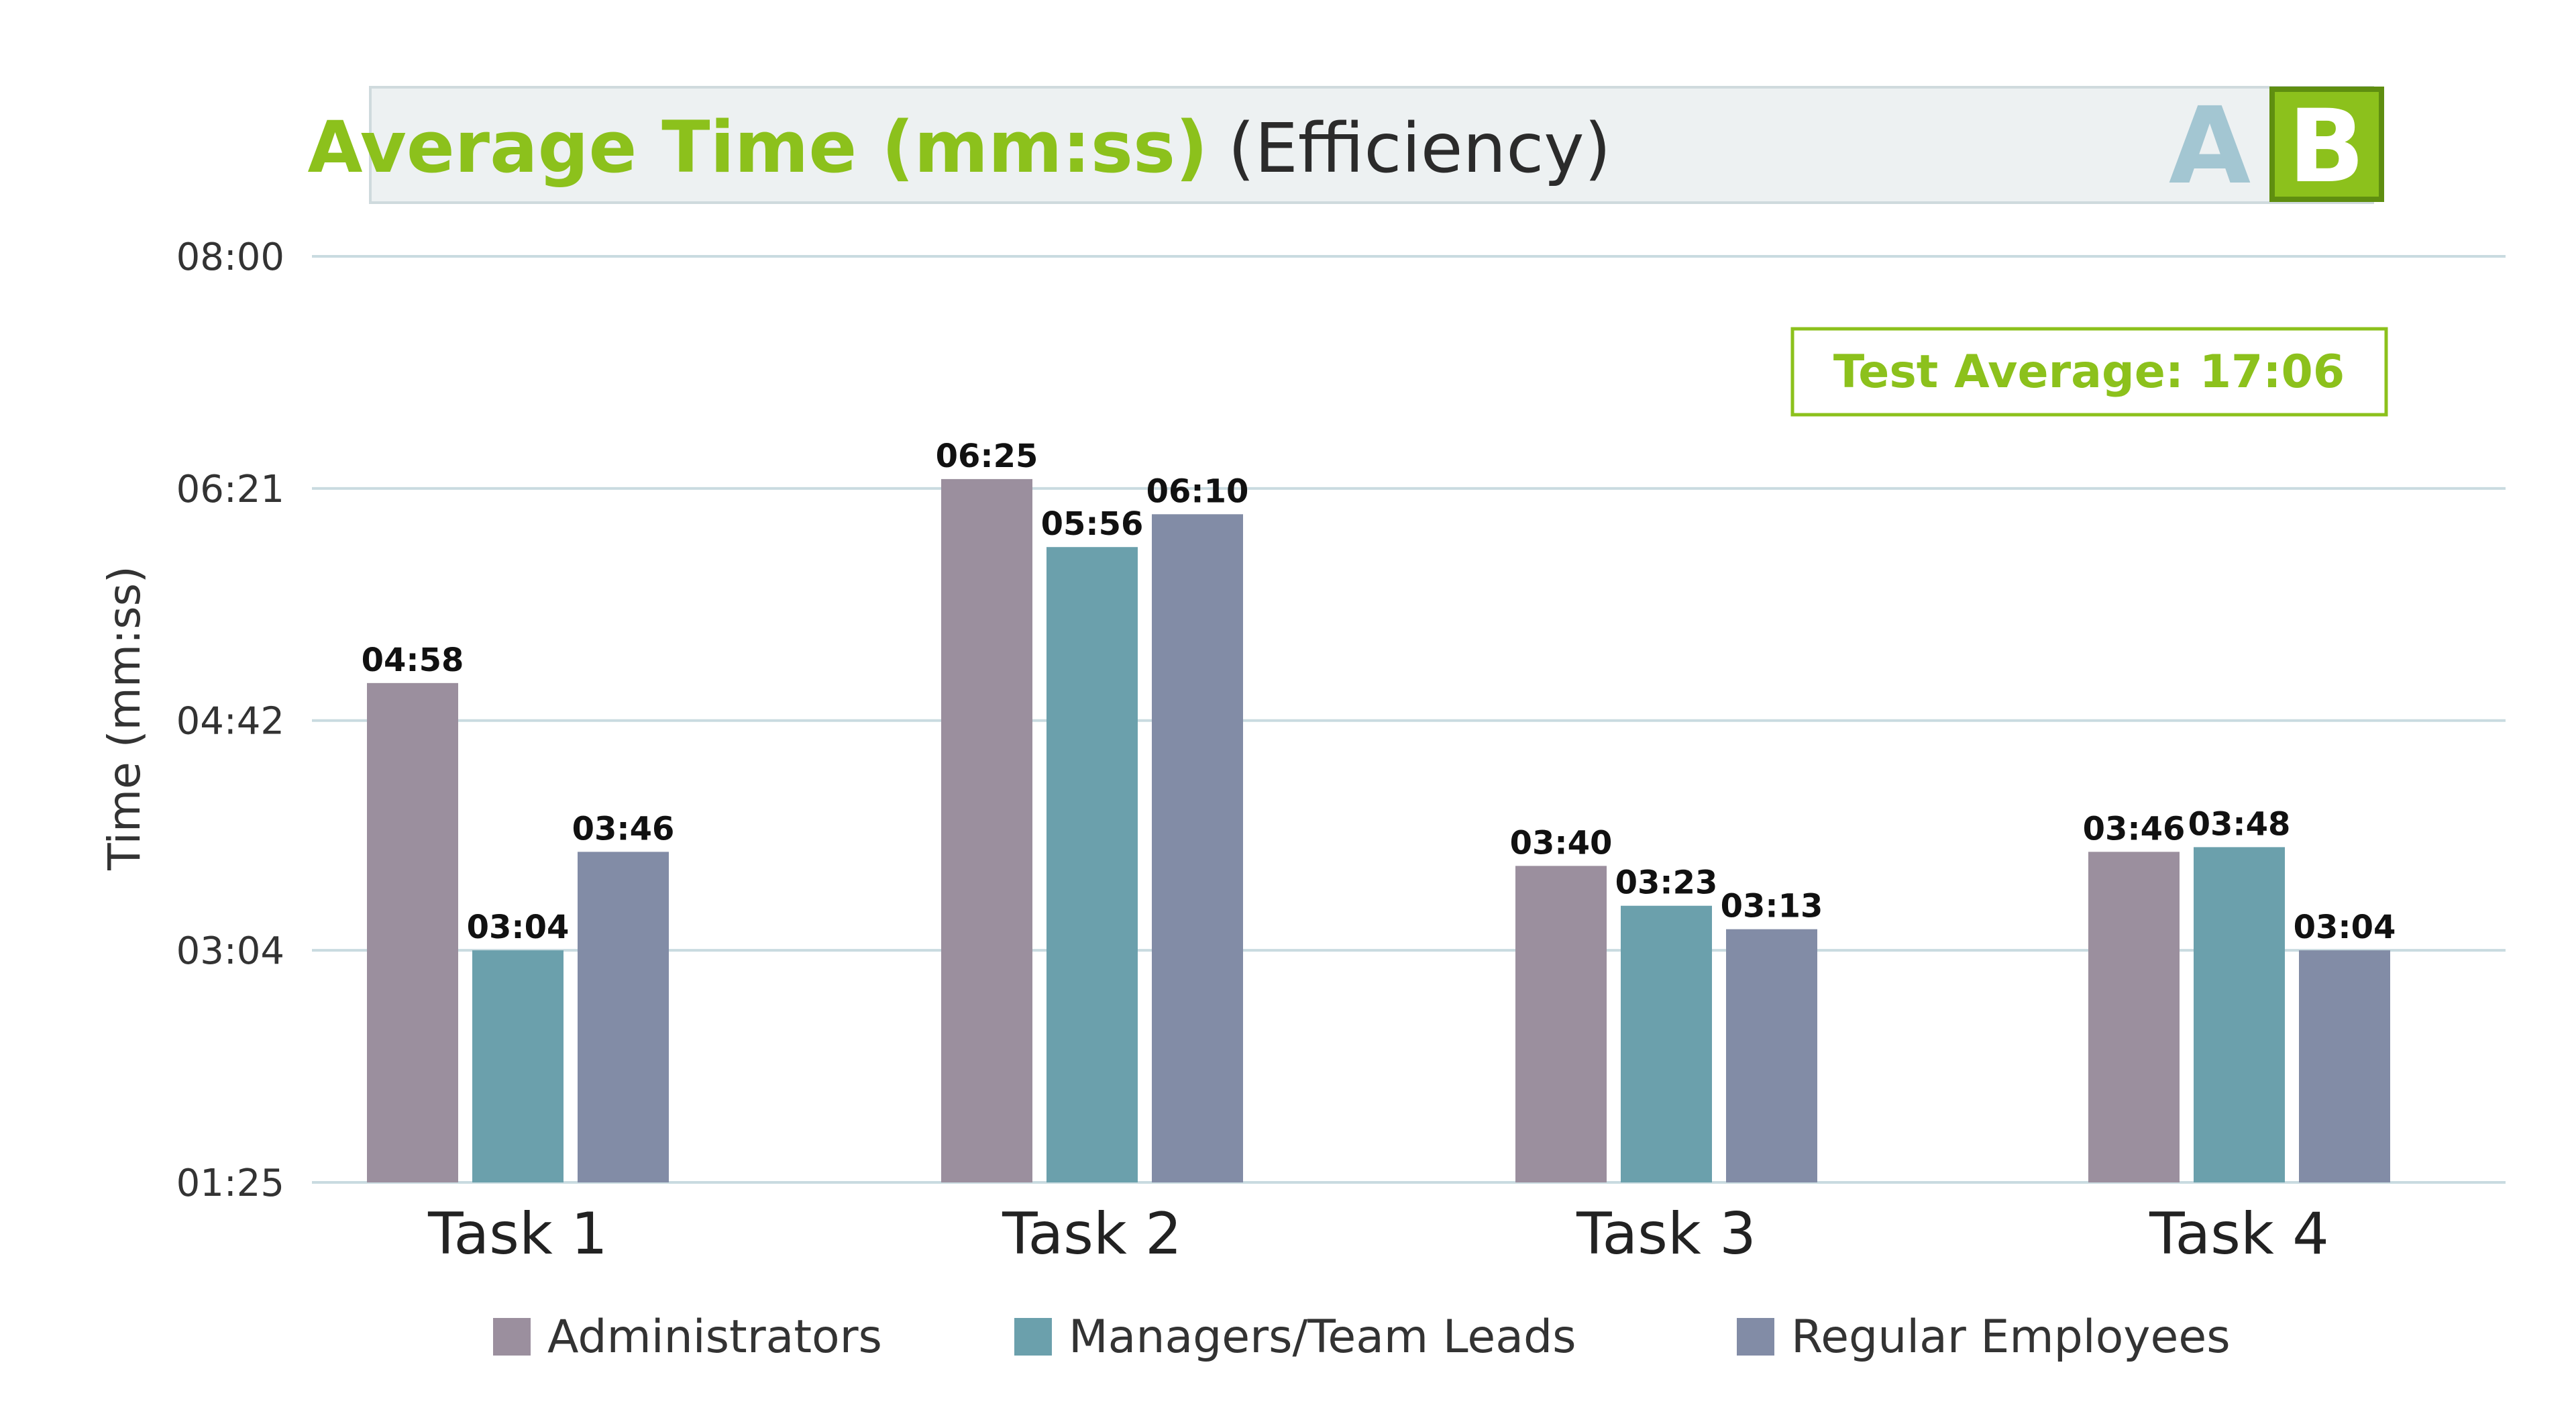 This screenshot has height=1426, width=2576. I want to click on bar-task-3-managers-team-leads, so click(1666, 1044).